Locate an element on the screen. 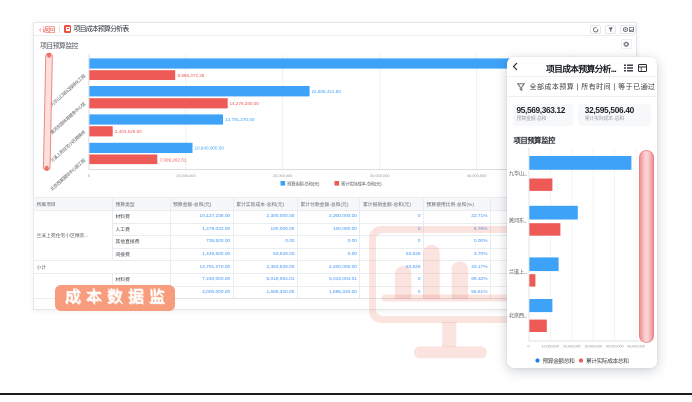 The width and height of the screenshot is (692, 402). svg-text: 2,403,529.00 is located at coordinates (128, 131).